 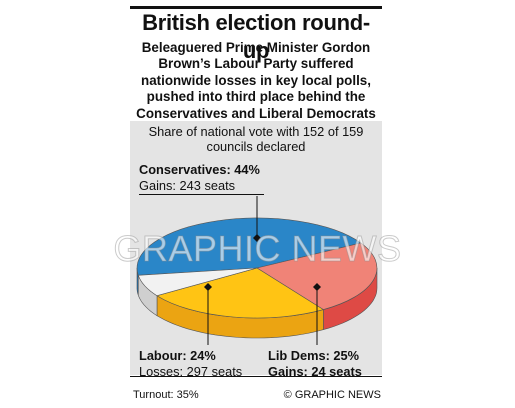 I want to click on labour-share: Labour: 24%, so click(x=177, y=355).